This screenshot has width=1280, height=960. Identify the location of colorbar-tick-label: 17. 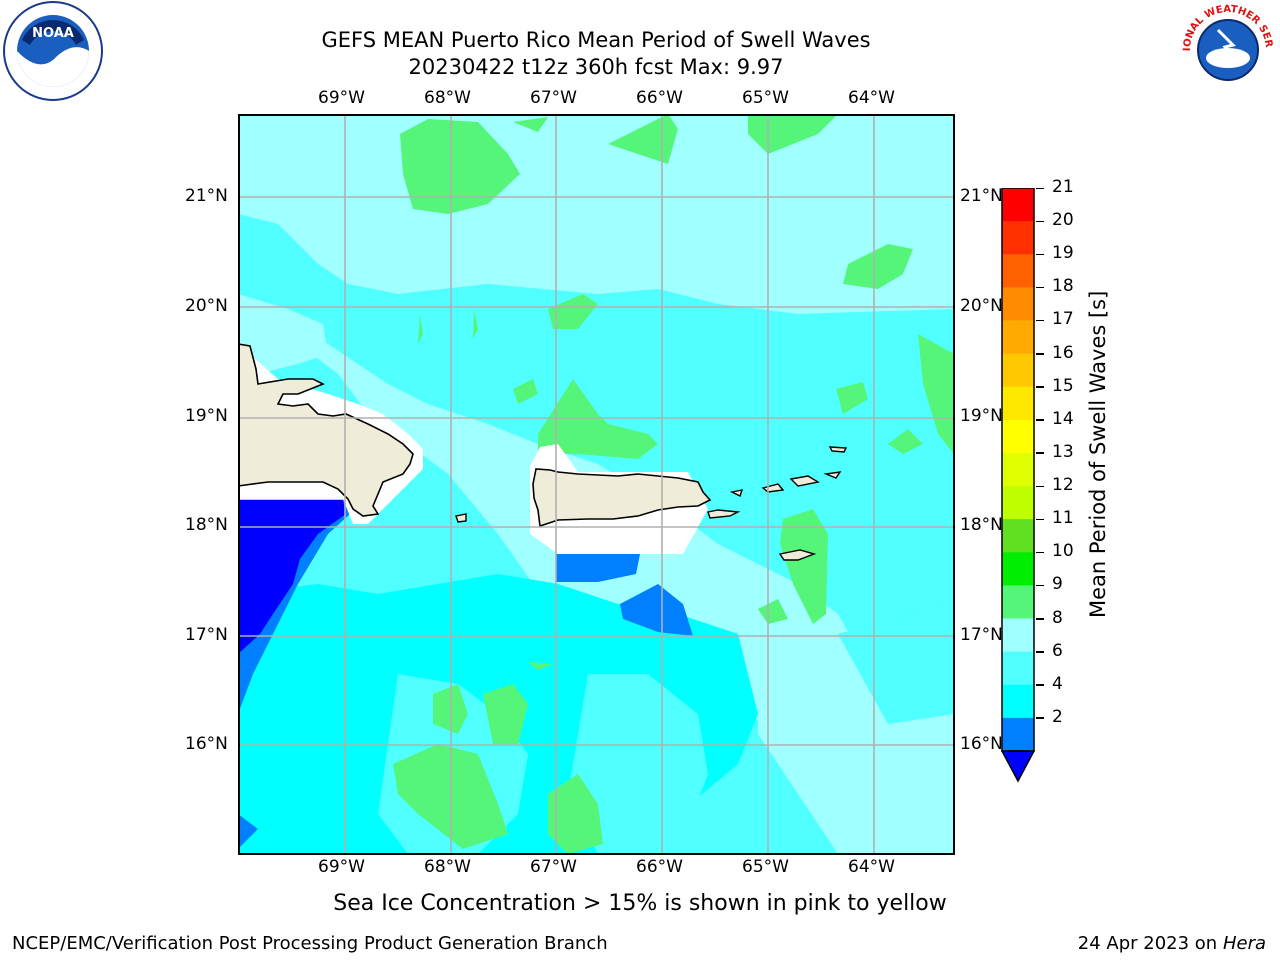
(1063, 319).